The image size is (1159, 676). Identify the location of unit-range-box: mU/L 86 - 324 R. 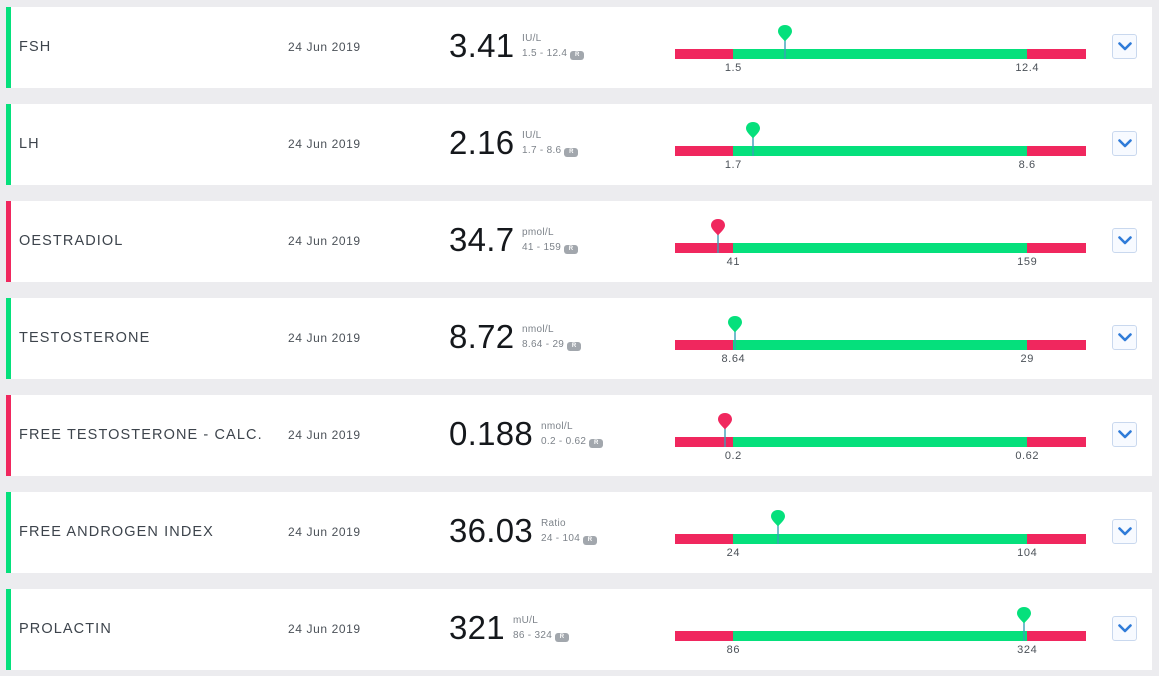
(541, 628).